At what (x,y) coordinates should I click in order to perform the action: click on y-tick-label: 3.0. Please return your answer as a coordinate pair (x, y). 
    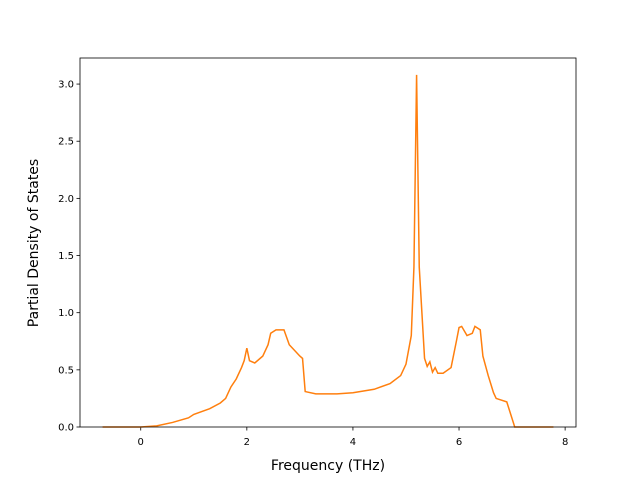
    Looking at the image, I should click on (66, 85).